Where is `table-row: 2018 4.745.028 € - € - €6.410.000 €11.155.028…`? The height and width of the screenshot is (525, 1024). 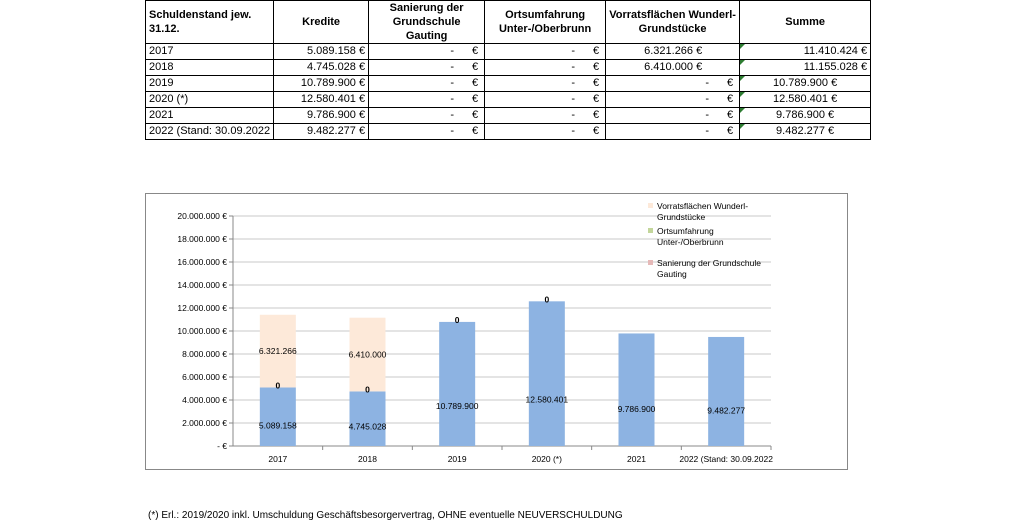
table-row: 2018 4.745.028 € - € - €6.410.000 €11.155.028… is located at coordinates (508, 67).